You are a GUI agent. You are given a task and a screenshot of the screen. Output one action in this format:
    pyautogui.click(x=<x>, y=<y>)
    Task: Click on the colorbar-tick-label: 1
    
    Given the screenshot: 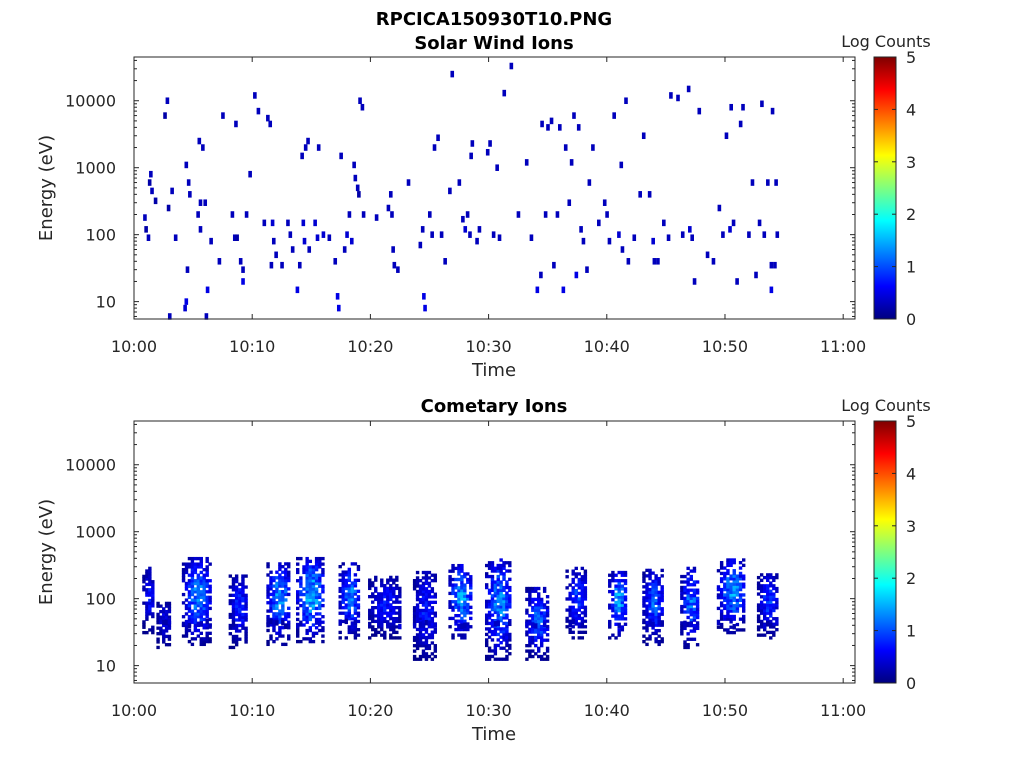 What is the action you would take?
    pyautogui.click(x=911, y=631)
    